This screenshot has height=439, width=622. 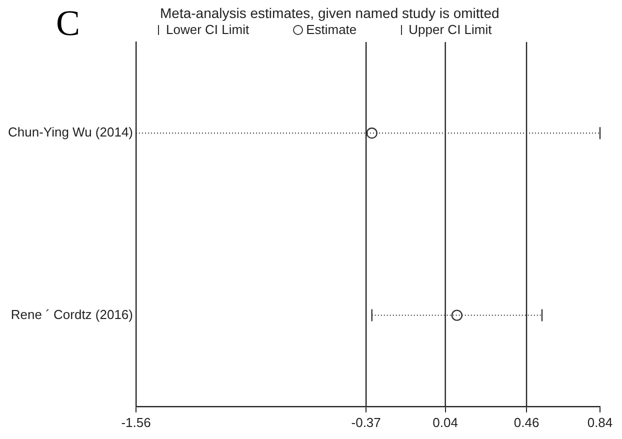 I want to click on text: C, so click(x=68, y=23).